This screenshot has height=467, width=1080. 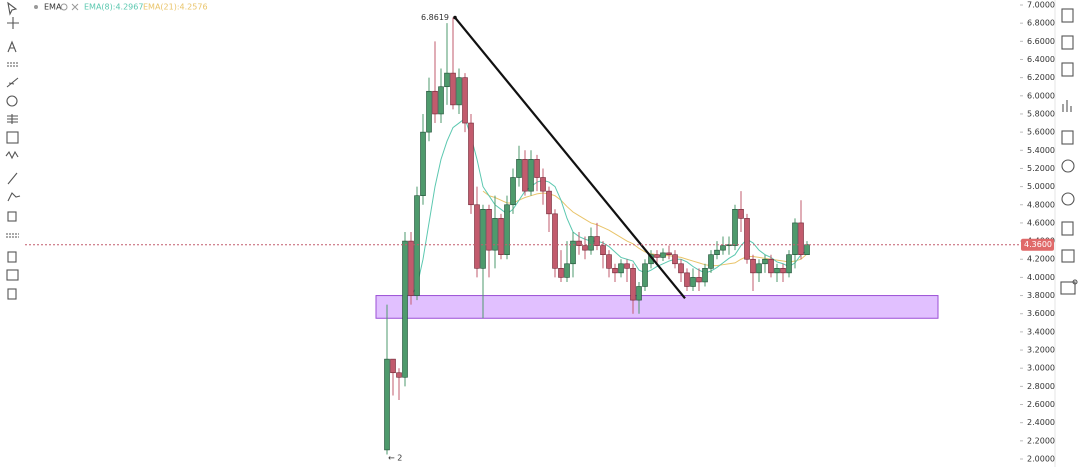 What do you see at coordinates (12, 257) in the screenshot?
I see `magnet-tool` at bounding box center [12, 257].